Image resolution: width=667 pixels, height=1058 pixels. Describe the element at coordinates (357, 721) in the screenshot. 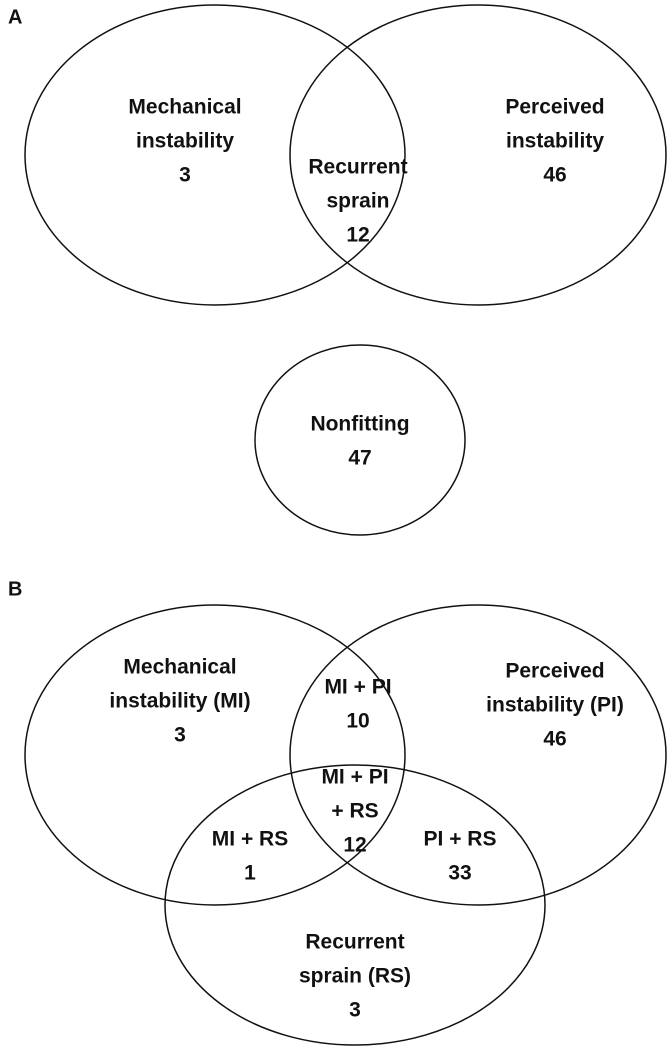

I see `region-count: 10` at that location.